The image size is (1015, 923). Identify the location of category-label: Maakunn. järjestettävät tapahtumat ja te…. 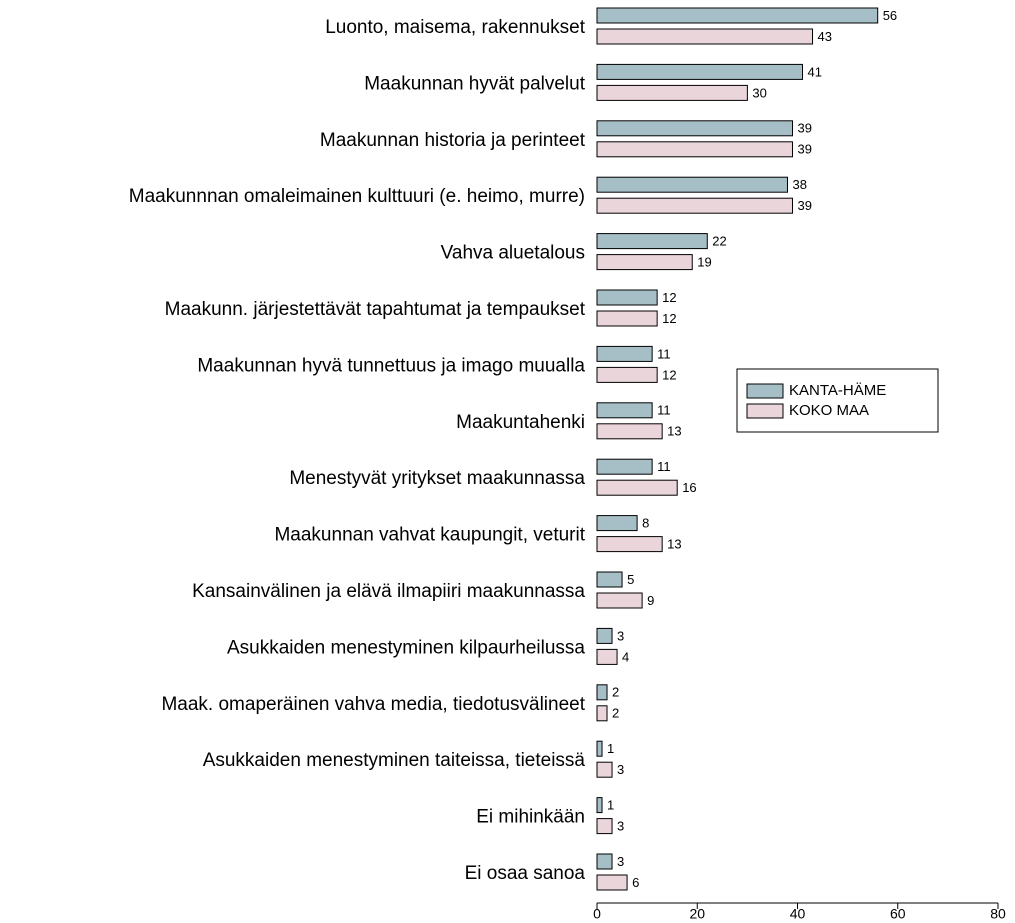
(375, 309).